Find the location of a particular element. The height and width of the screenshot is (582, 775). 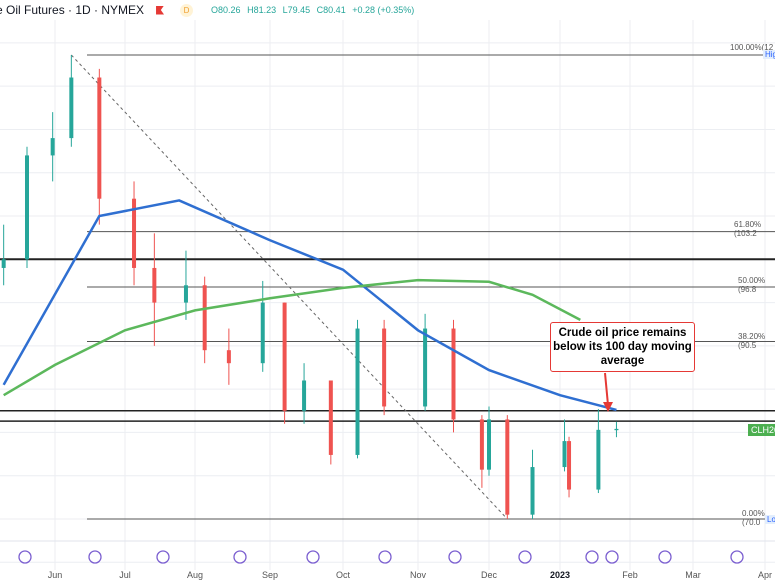

arrow-head-icon is located at coordinates (608, 407).